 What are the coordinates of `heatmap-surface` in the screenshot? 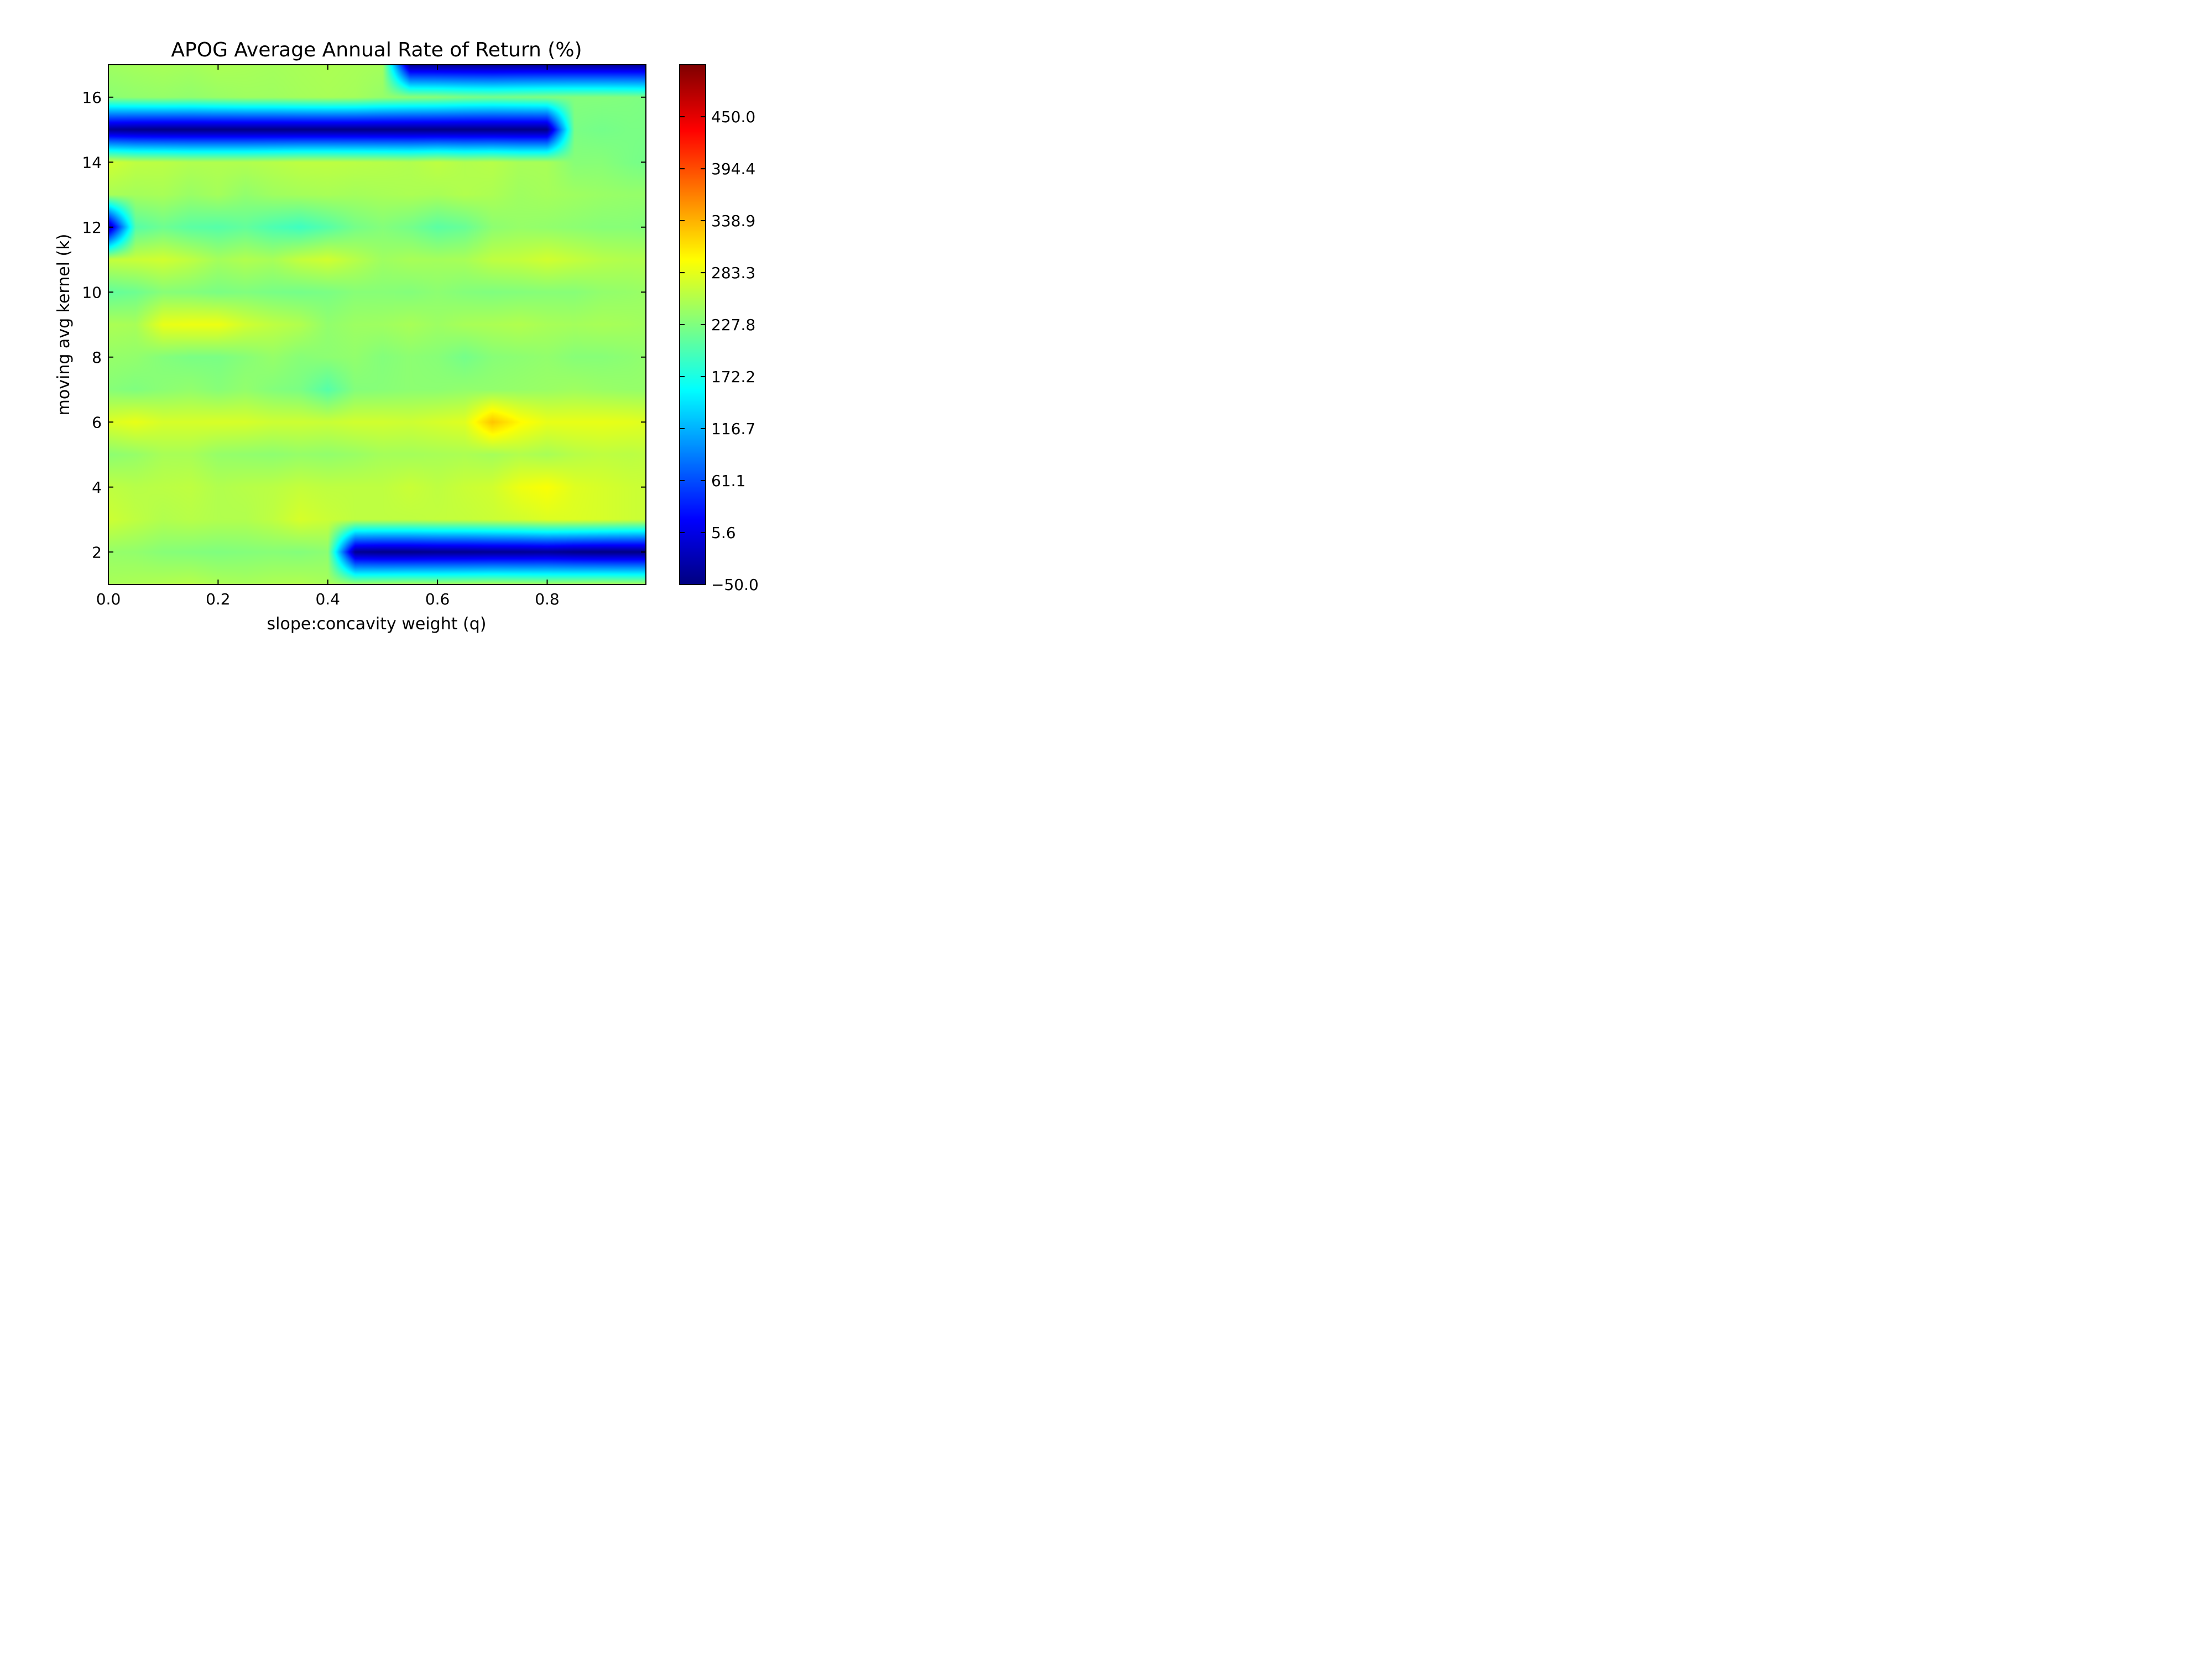 It's located at (377, 325).